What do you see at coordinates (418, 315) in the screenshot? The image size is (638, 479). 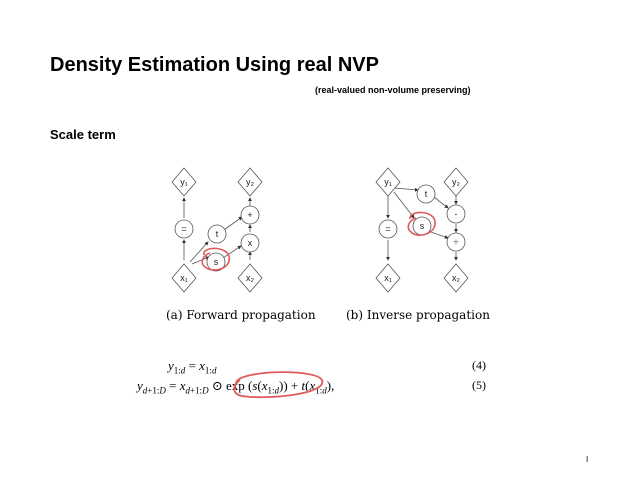 I see `inverse-caption: (b) Inverse propagation` at bounding box center [418, 315].